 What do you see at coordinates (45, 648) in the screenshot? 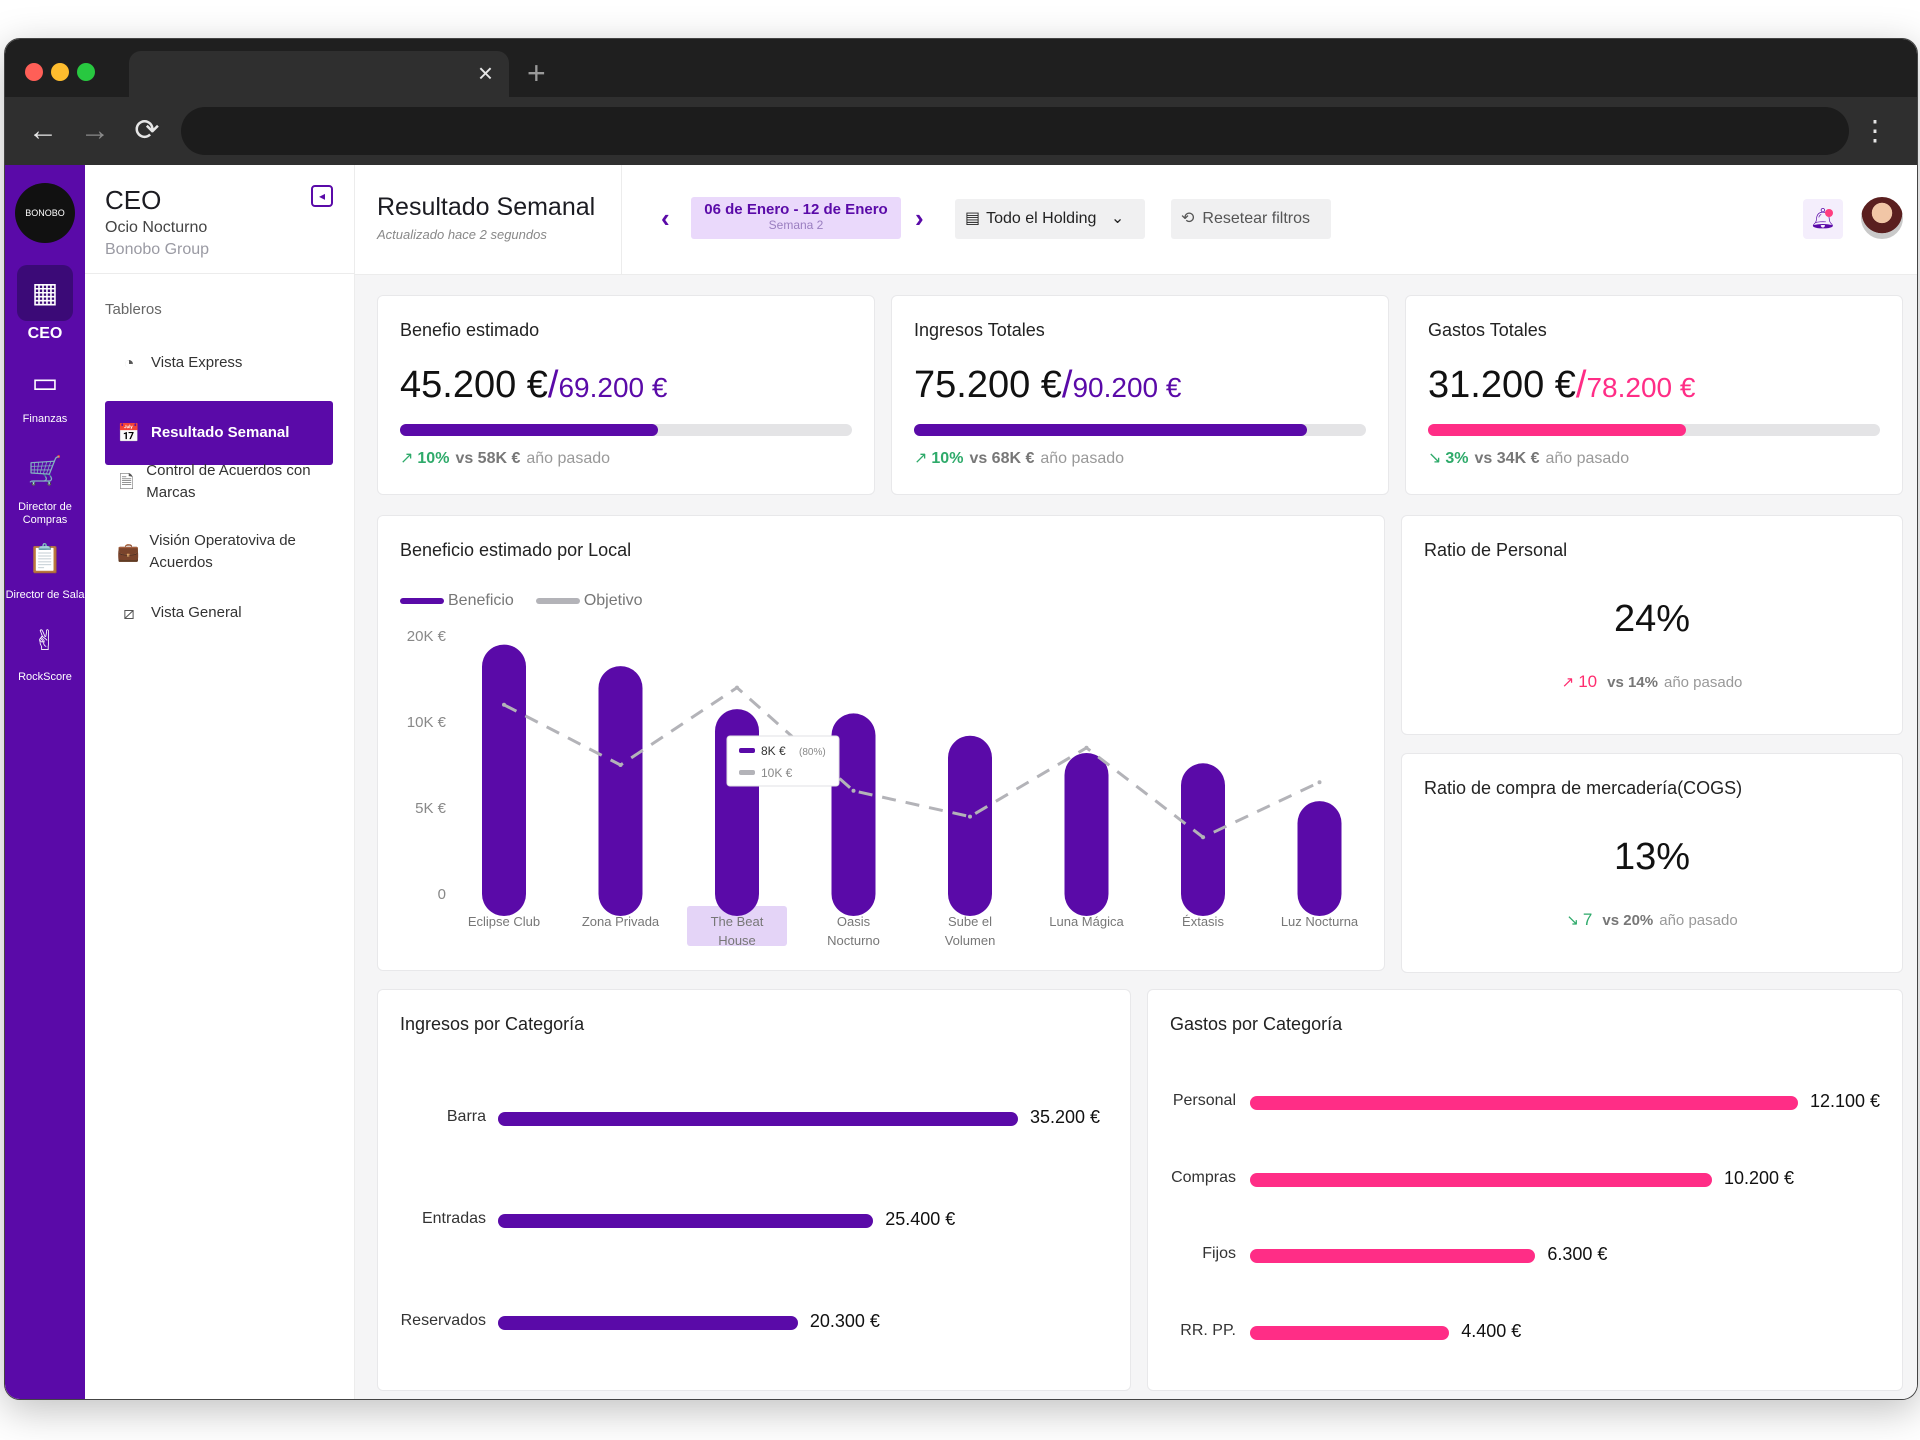
I see `rail-item-rockscore: ✌ RockScore` at bounding box center [45, 648].